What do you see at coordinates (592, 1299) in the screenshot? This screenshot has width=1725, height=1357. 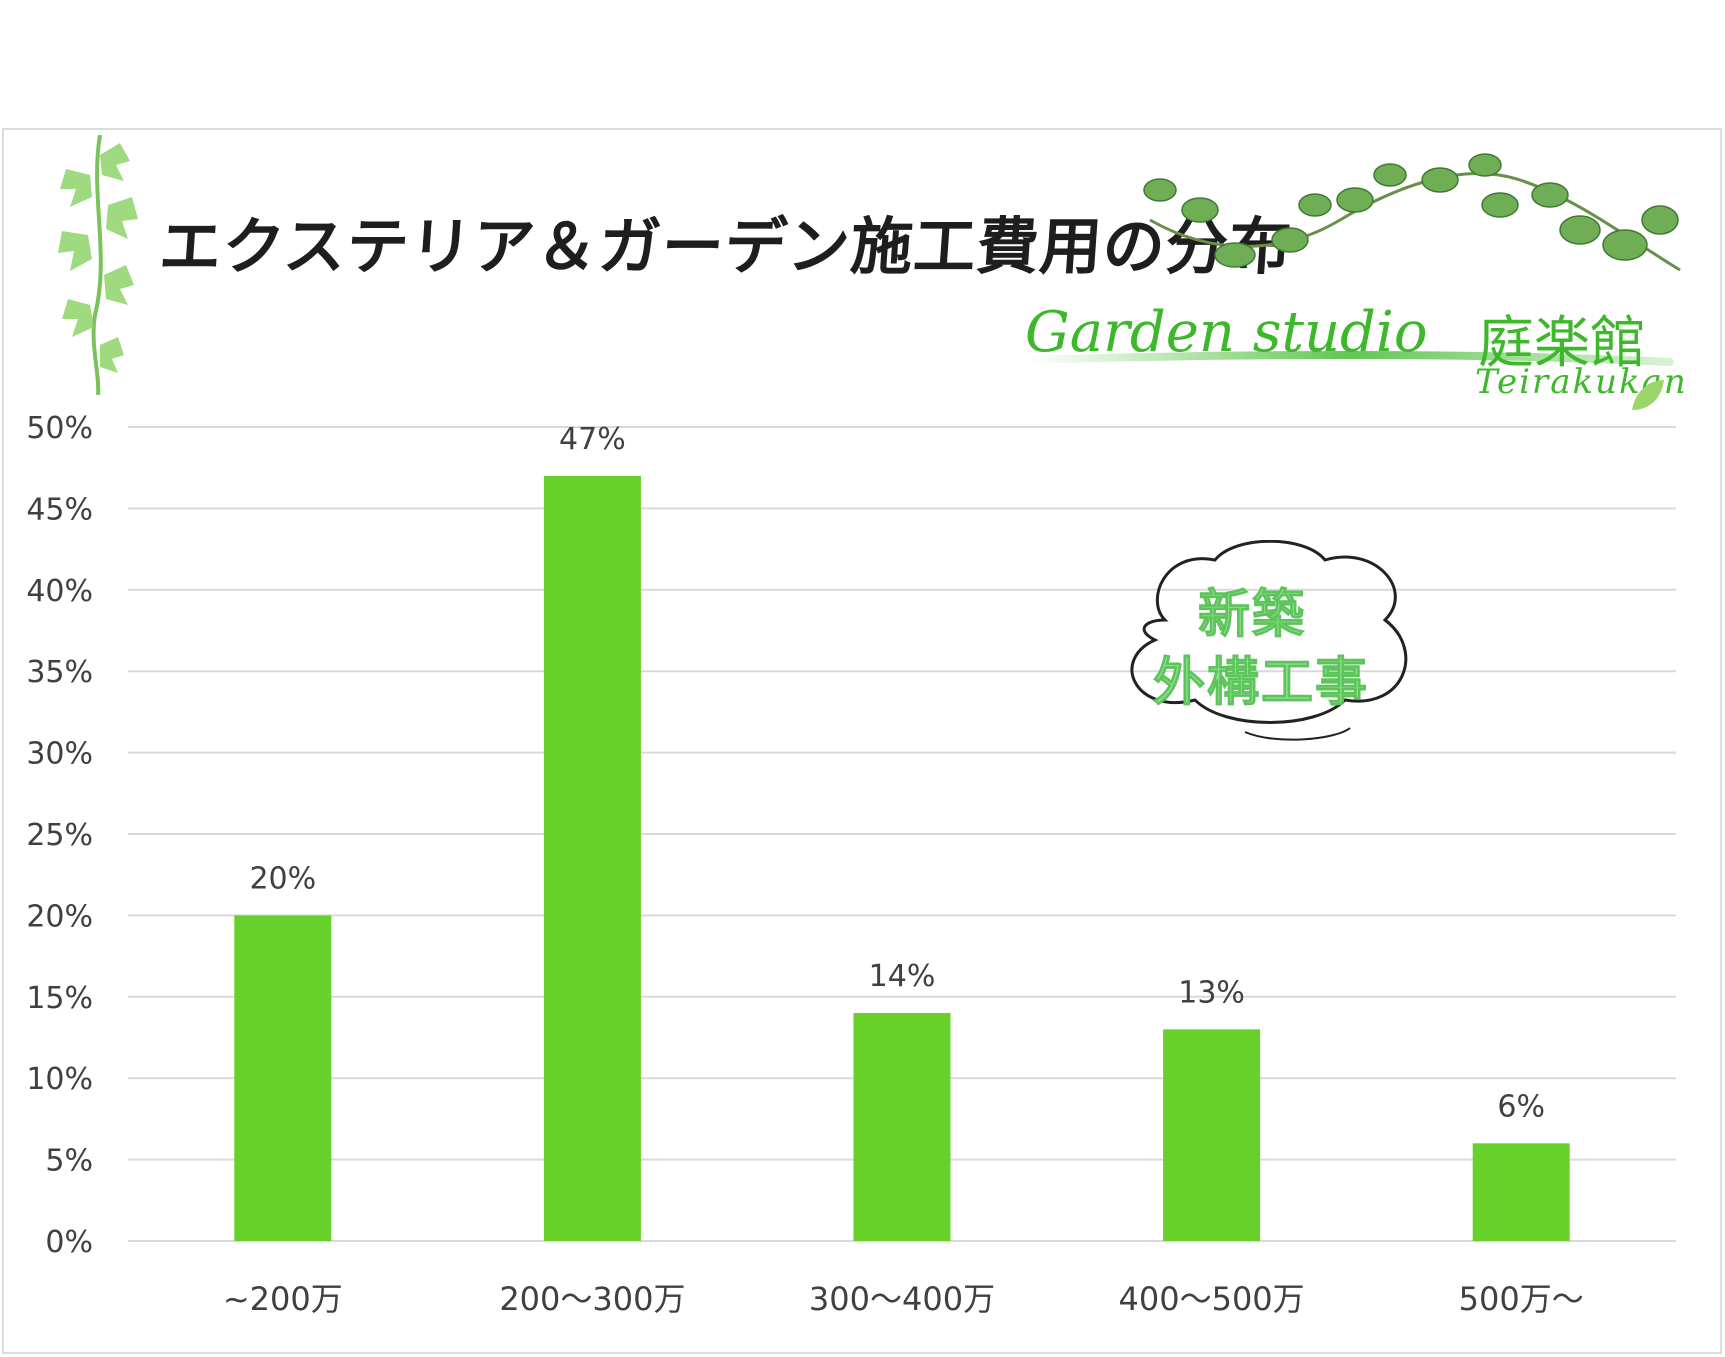 I see `x-tick-label: 200～300万` at bounding box center [592, 1299].